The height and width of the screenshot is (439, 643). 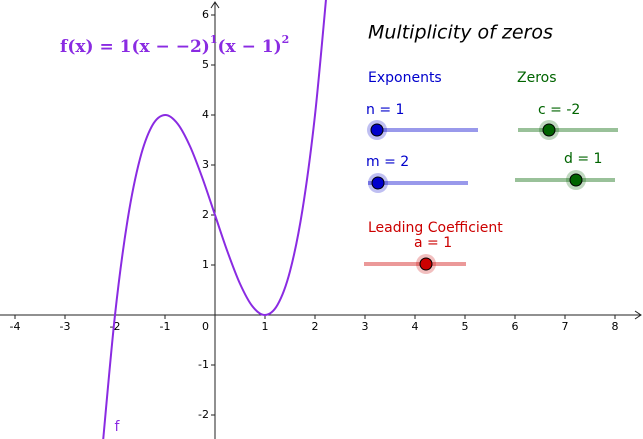 What do you see at coordinates (205, 64) in the screenshot?
I see `y-tick-label: 5` at bounding box center [205, 64].